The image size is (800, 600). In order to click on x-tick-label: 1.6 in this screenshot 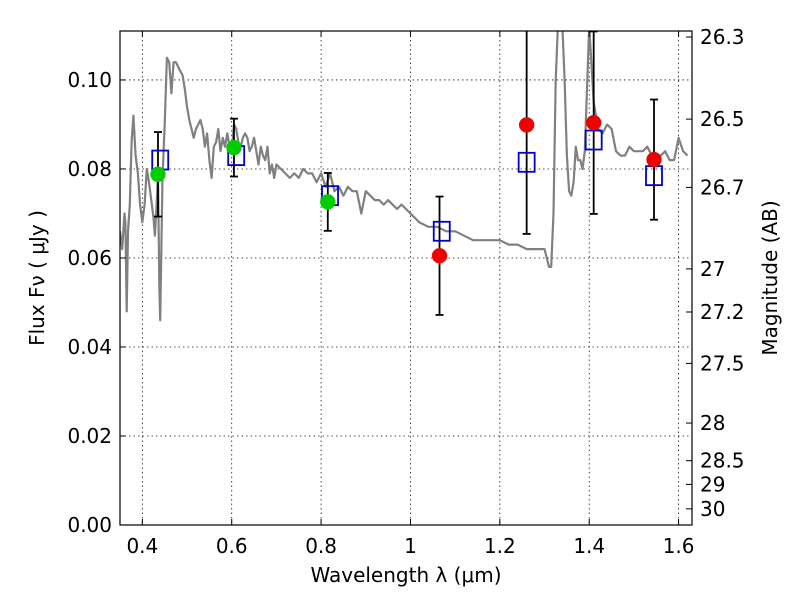, I will do `click(679, 546)`.